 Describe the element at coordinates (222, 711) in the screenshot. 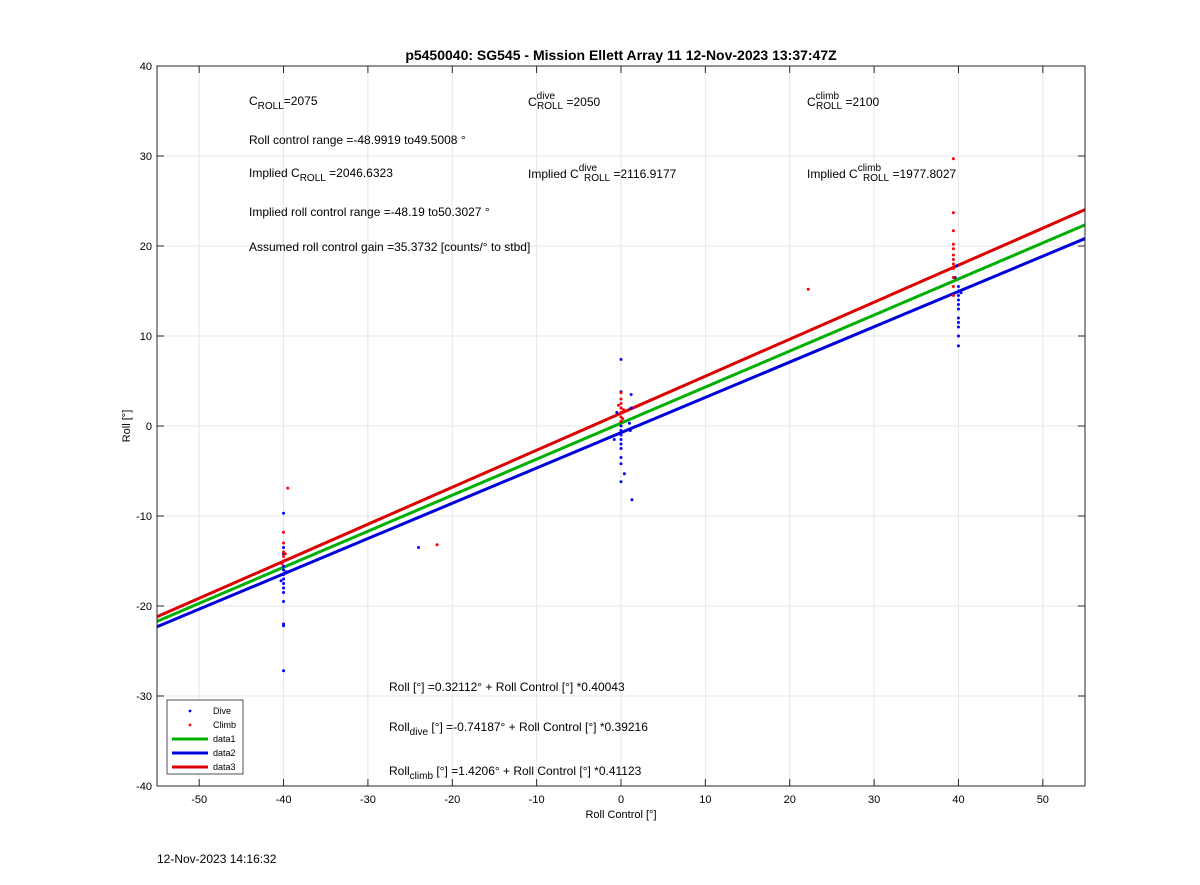

I see `legend-label-dive: Dive` at that location.